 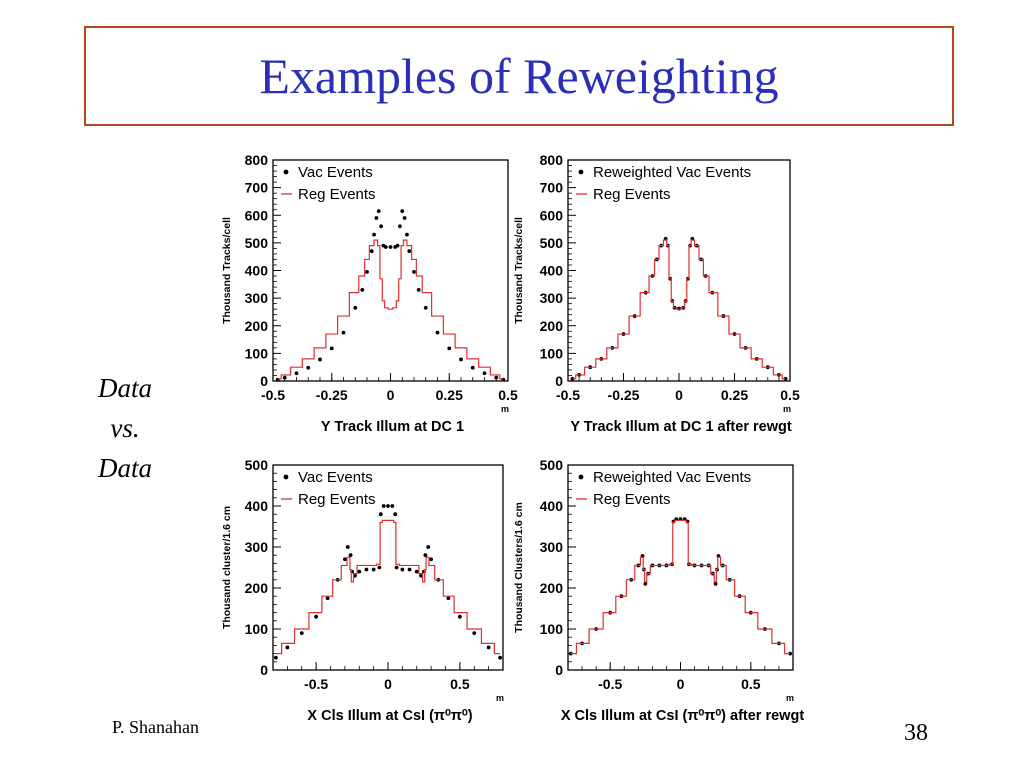 I want to click on legend-label: Vac Events, so click(x=335, y=477).